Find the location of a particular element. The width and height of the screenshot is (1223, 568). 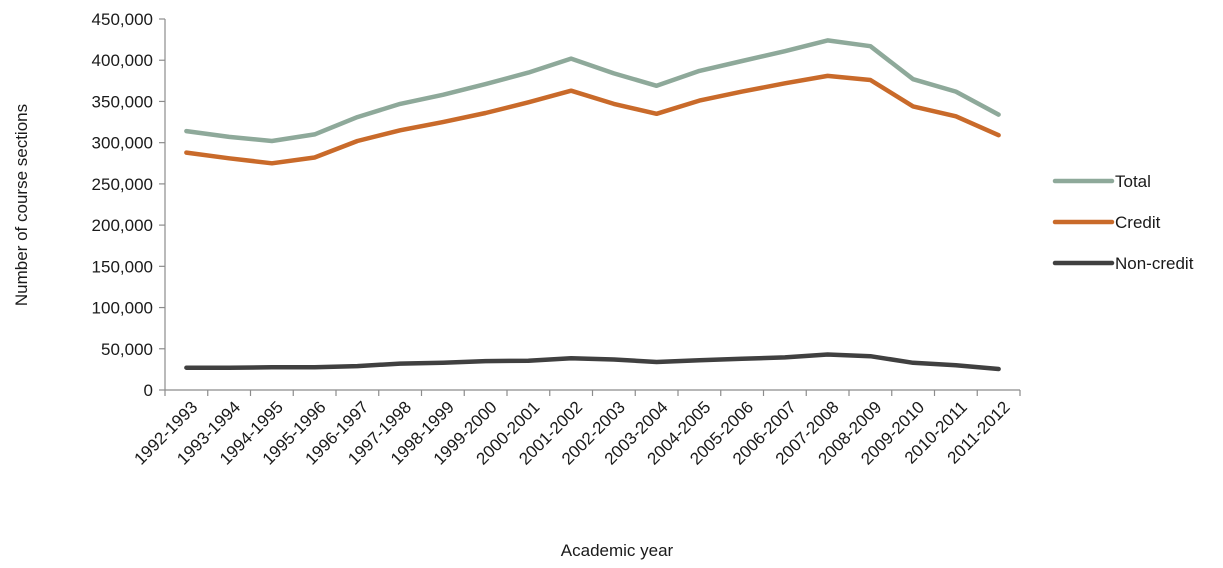

y-tick-label: 250,000 is located at coordinates (122, 184).